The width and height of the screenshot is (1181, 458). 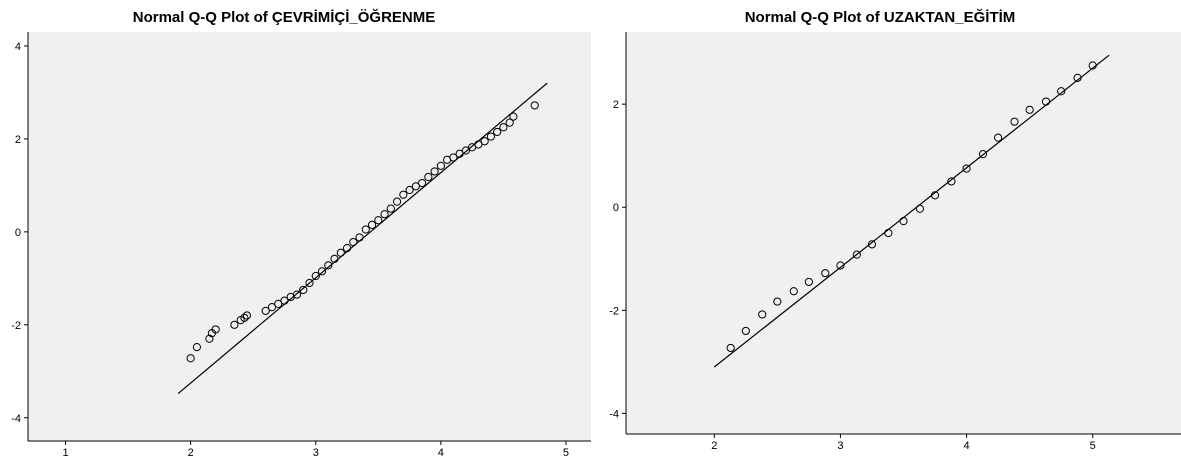 I want to click on chart-2-y-tick-label: -2, so click(x=614, y=311).